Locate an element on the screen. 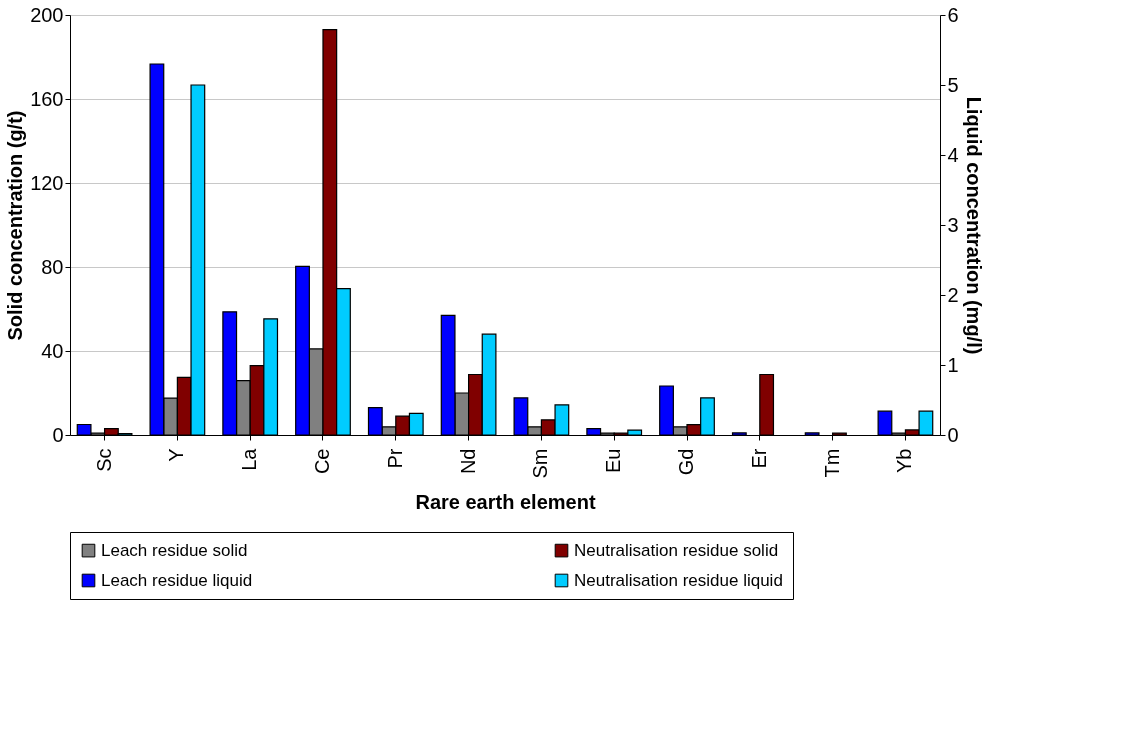  y2-axis-title: Liquid concentration (mg/l) is located at coordinates (973, 225).